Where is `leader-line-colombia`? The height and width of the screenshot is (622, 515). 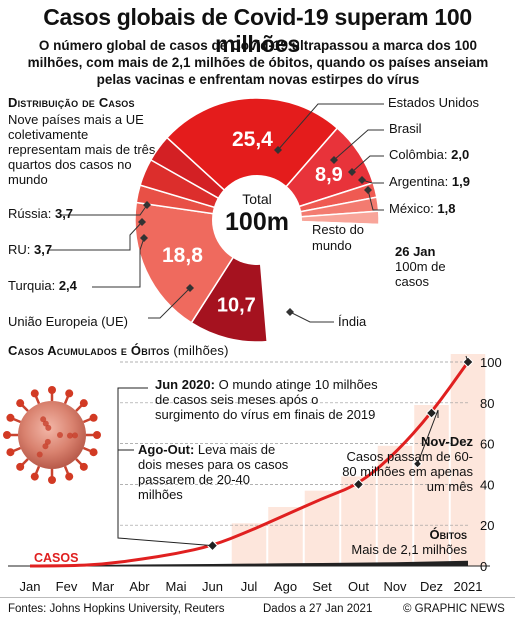 leader-line-colombia is located at coordinates (367, 164).